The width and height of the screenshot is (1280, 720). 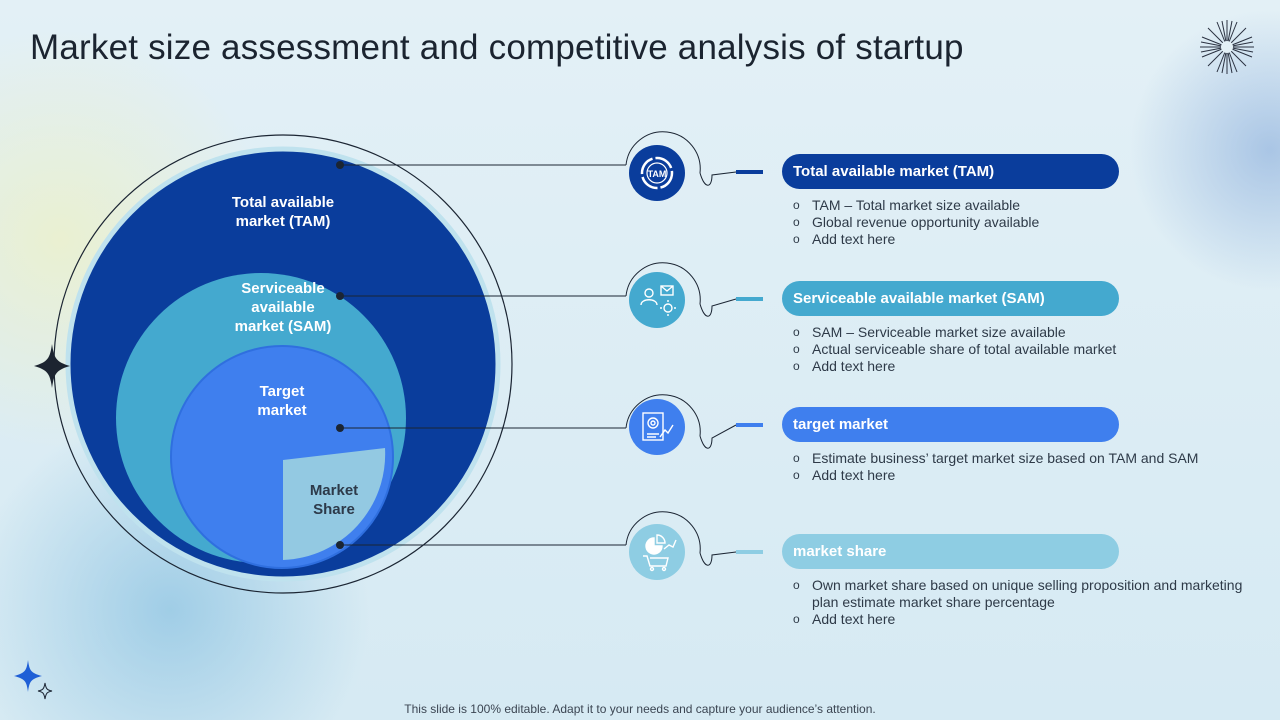 I want to click on tam-connector-dot, so click(x=340, y=165).